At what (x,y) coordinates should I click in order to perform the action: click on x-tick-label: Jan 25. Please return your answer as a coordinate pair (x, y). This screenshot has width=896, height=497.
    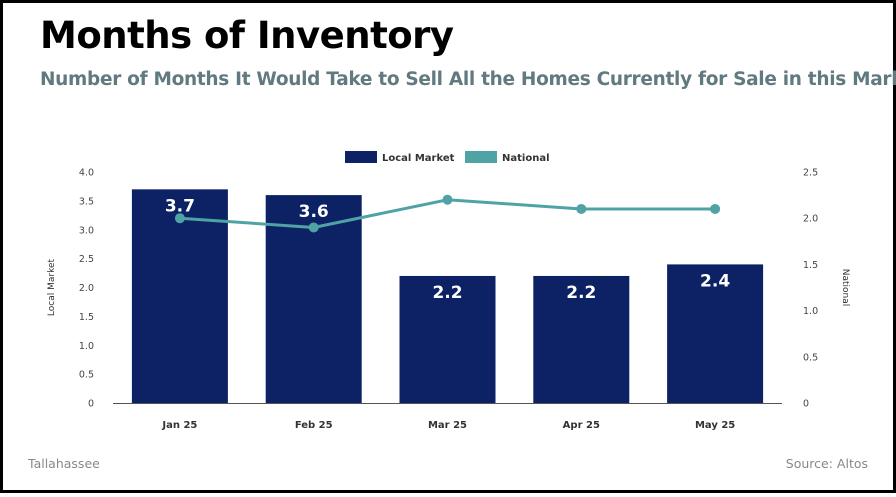
    Looking at the image, I should click on (179, 425).